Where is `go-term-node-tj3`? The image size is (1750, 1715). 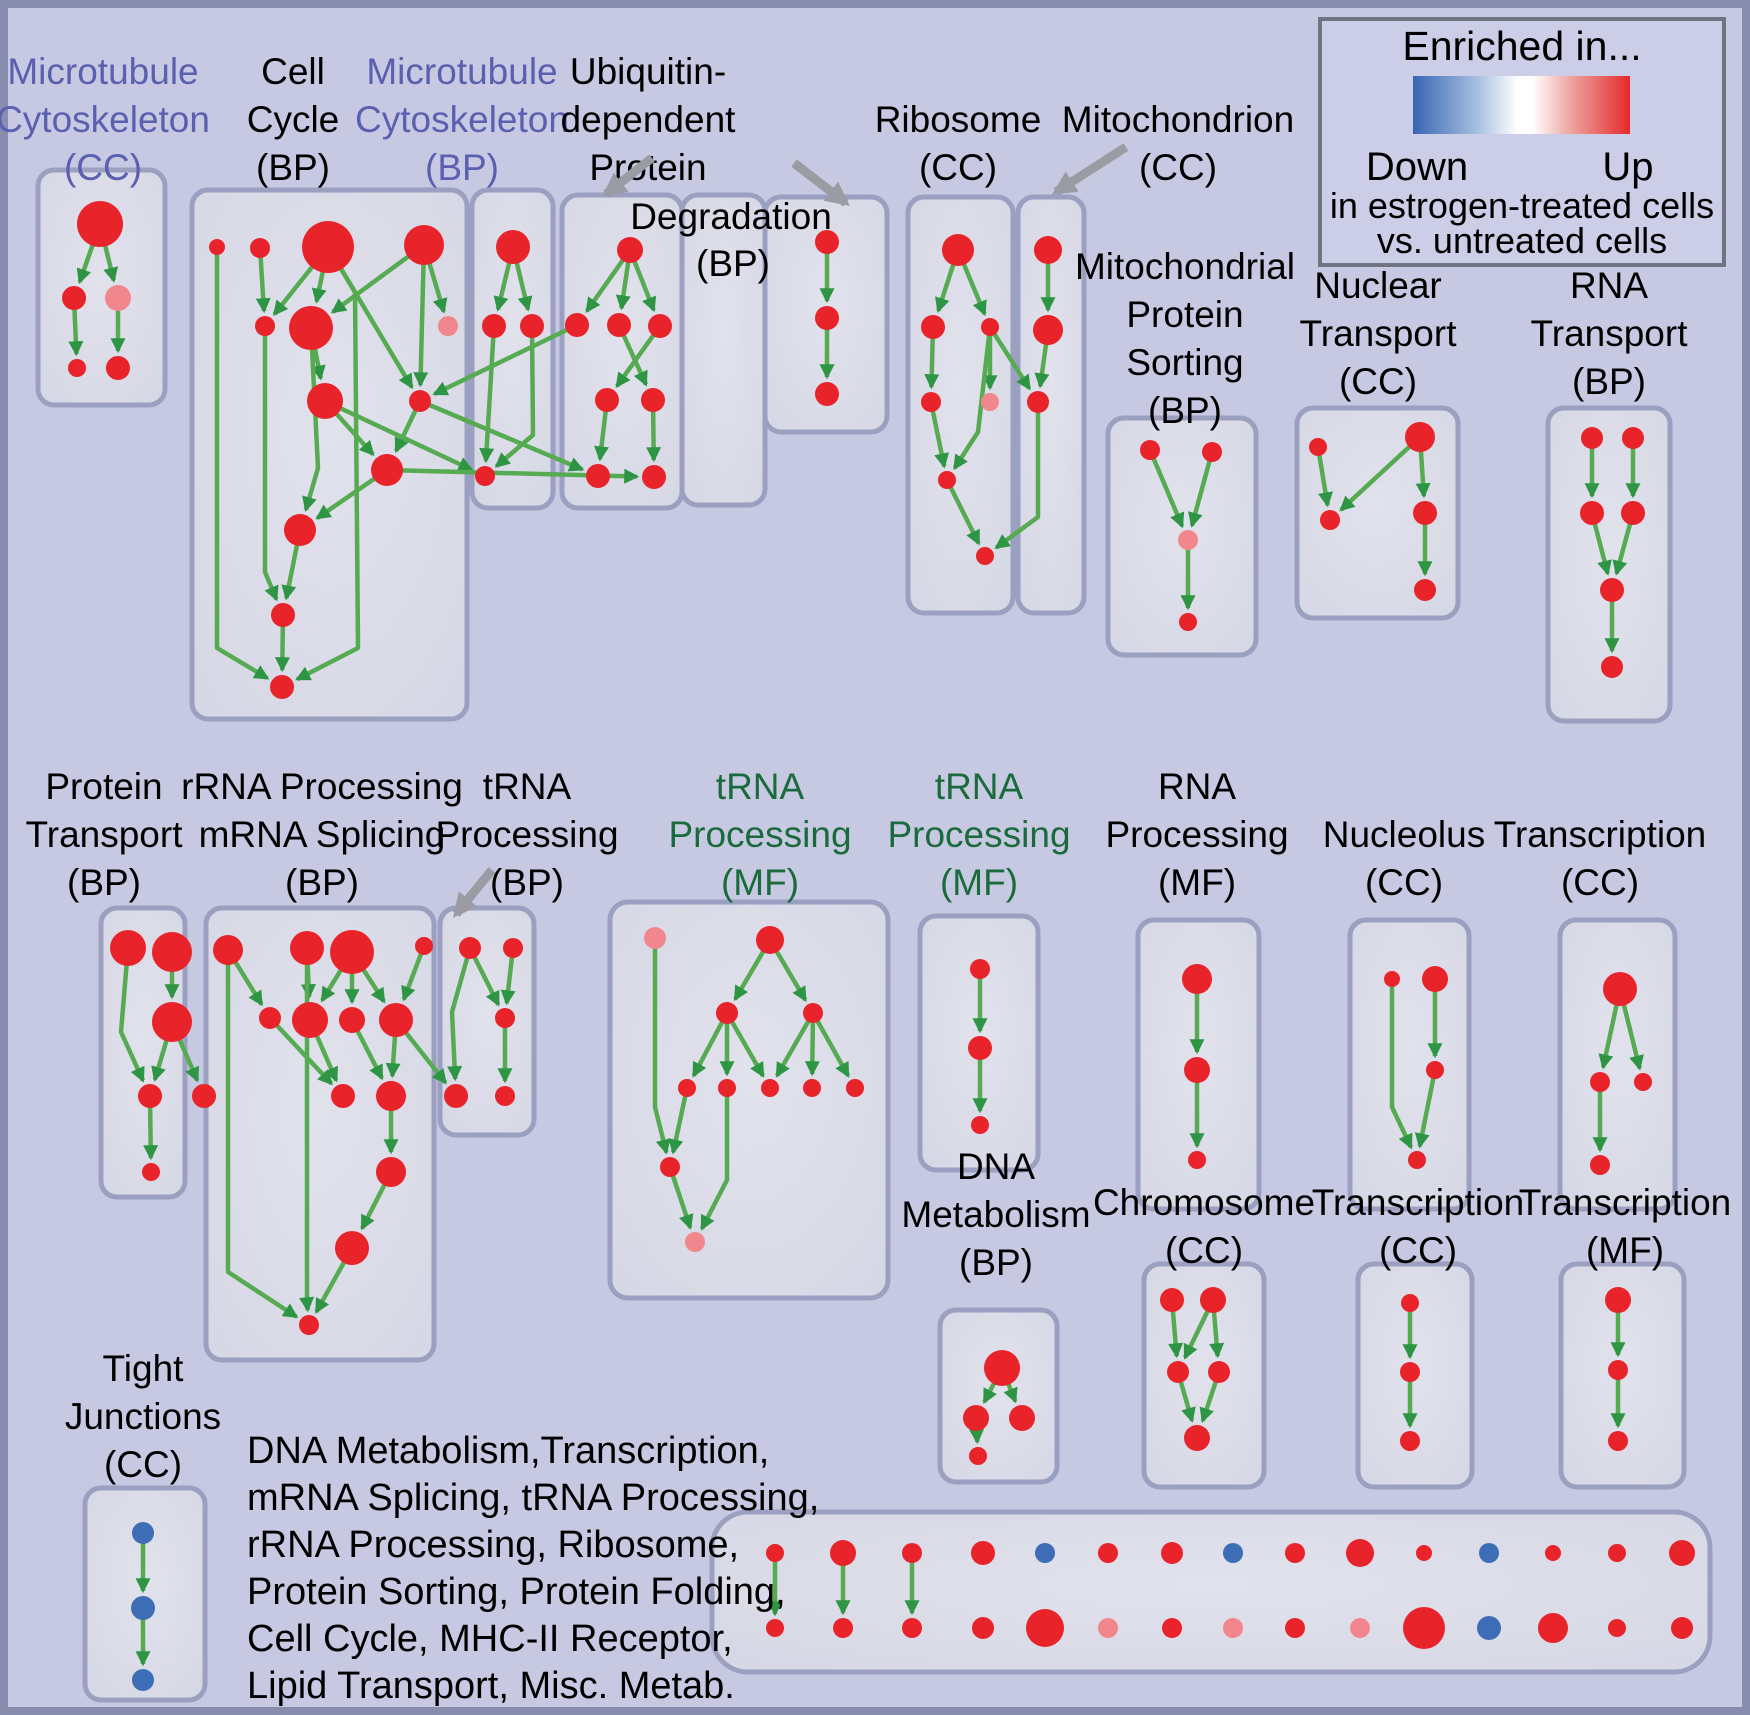 go-term-node-tj3 is located at coordinates (143, 1680).